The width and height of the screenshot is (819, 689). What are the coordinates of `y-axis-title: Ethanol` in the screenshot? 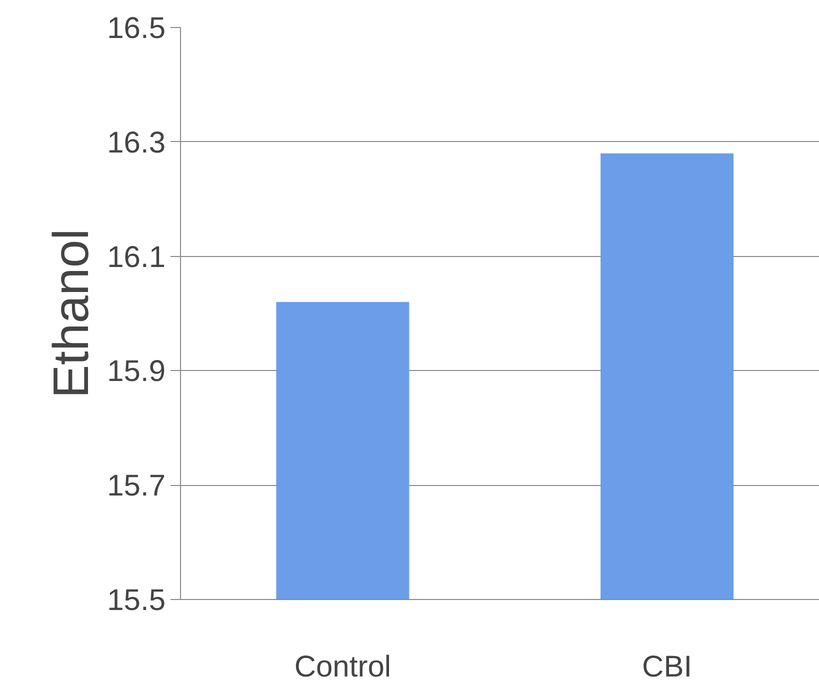 It's located at (71, 313).